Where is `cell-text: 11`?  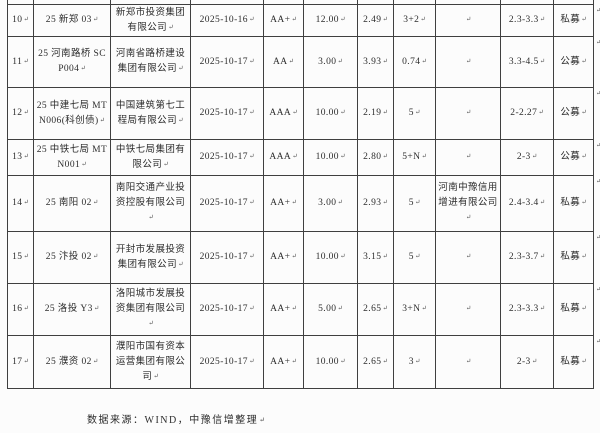 cell-text: 11 is located at coordinates (17, 61).